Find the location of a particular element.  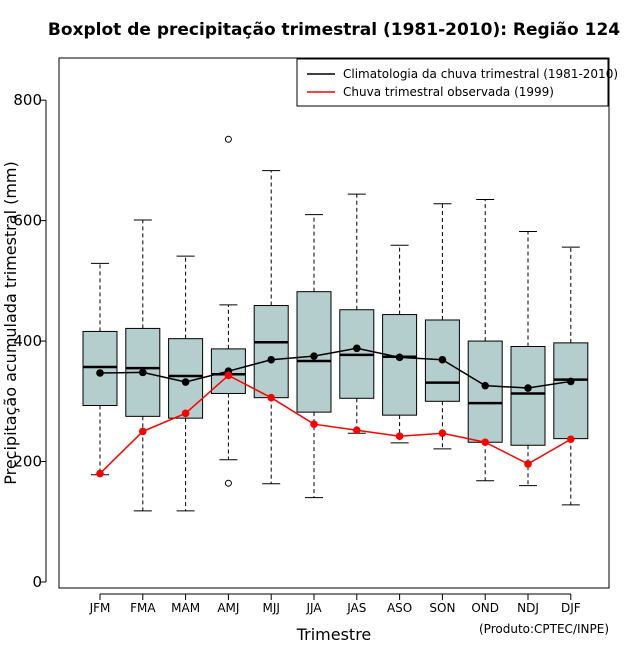

box-jja is located at coordinates (314, 356).